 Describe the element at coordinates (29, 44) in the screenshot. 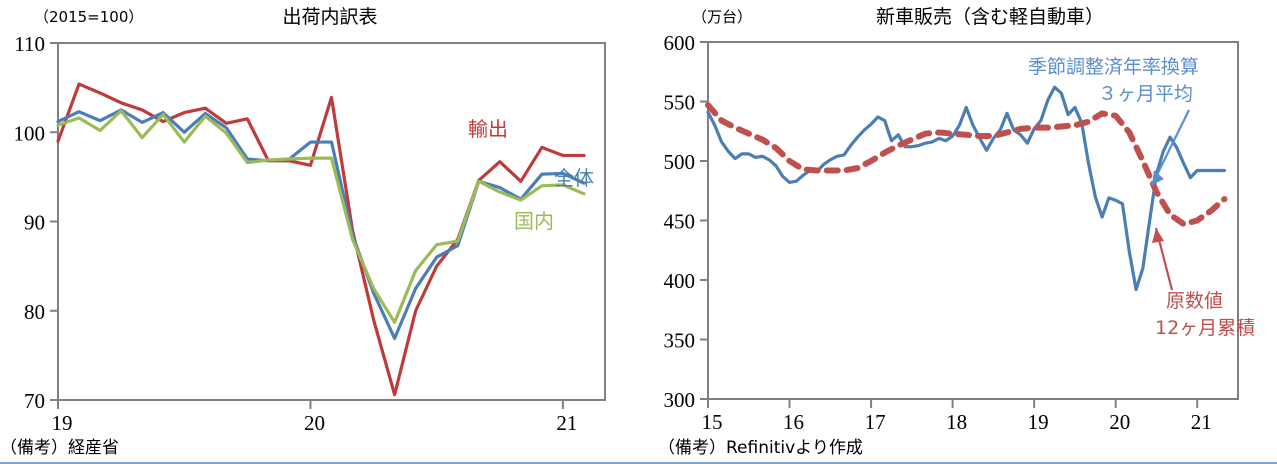

I see `y-axis-tick-label: 110` at that location.